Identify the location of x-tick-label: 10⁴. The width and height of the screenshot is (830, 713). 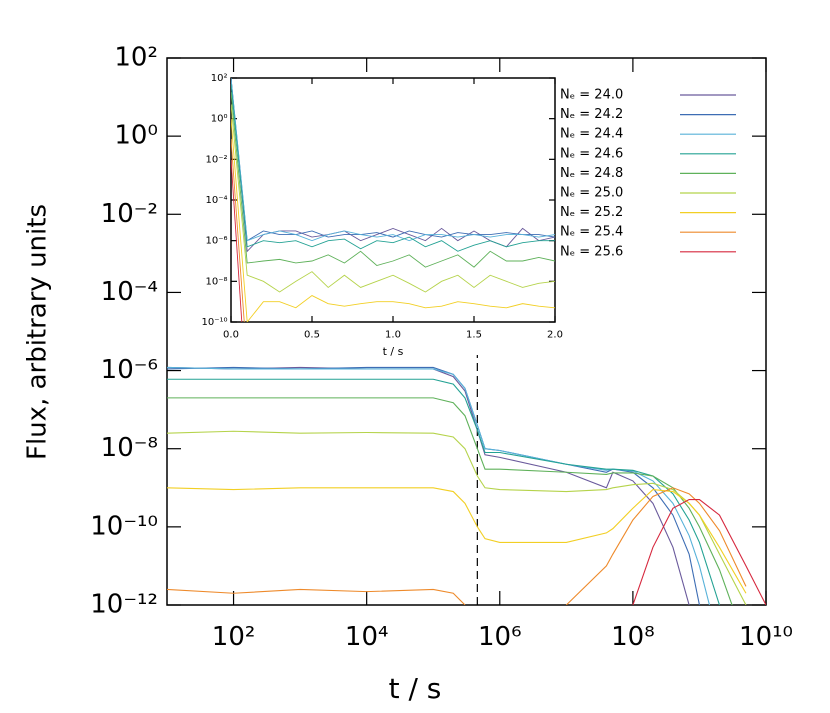
(367, 637).